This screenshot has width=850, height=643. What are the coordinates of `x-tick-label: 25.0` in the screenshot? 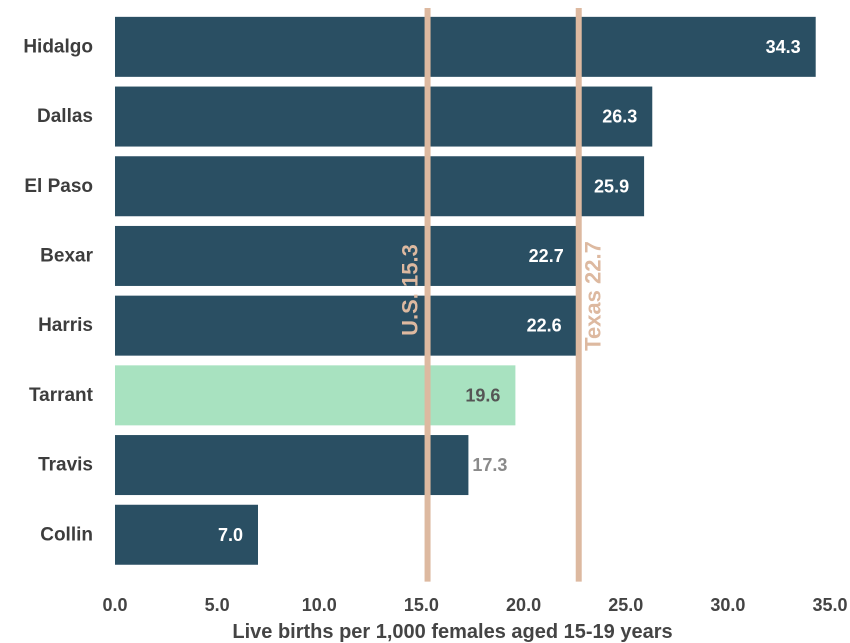 It's located at (625, 605).